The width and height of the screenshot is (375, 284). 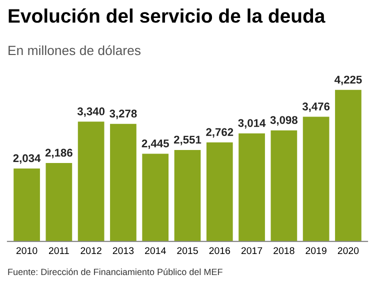 What do you see at coordinates (348, 81) in the screenshot?
I see `data-label: 4,225` at bounding box center [348, 81].